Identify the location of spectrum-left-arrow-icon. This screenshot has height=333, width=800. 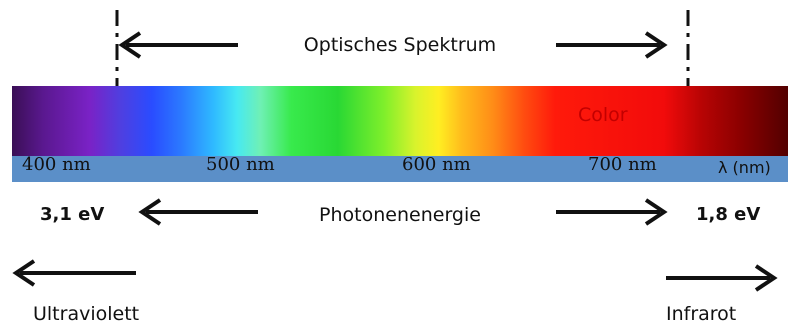
(178, 45).